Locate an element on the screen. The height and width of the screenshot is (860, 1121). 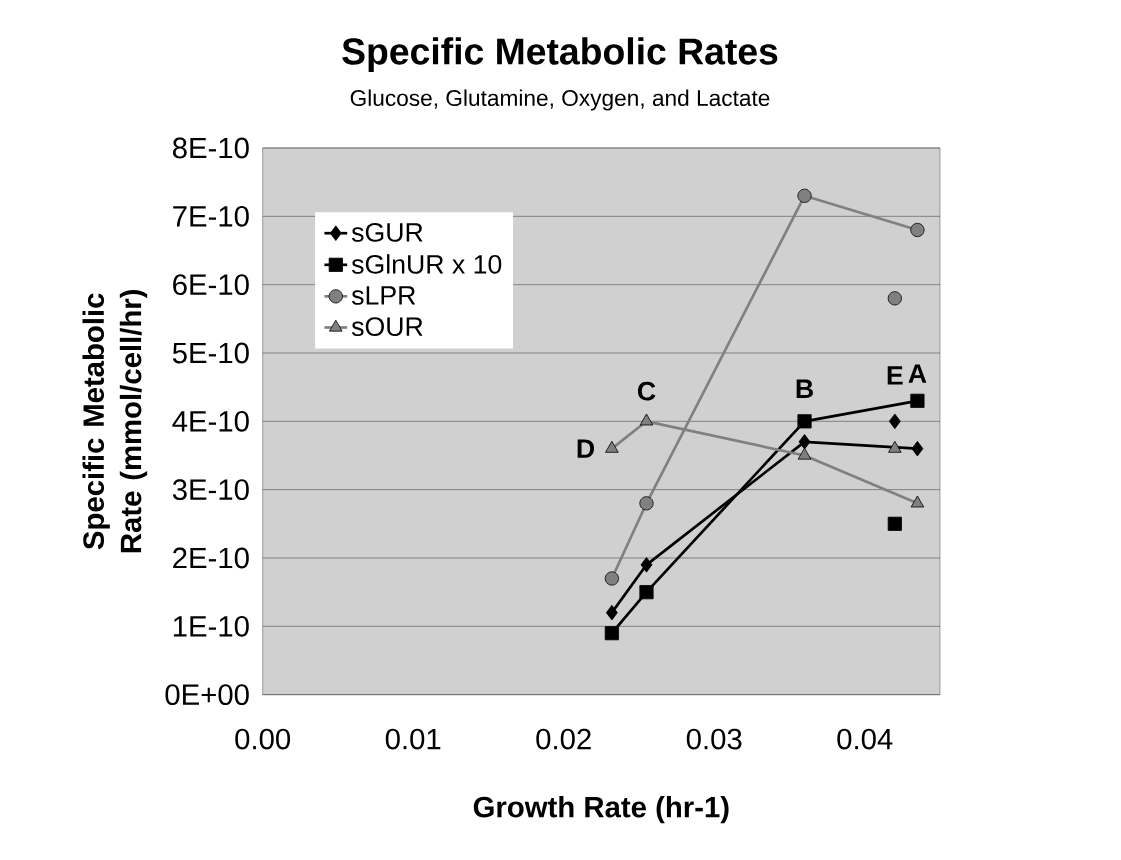
legend-label: sGUR is located at coordinates (387, 232).